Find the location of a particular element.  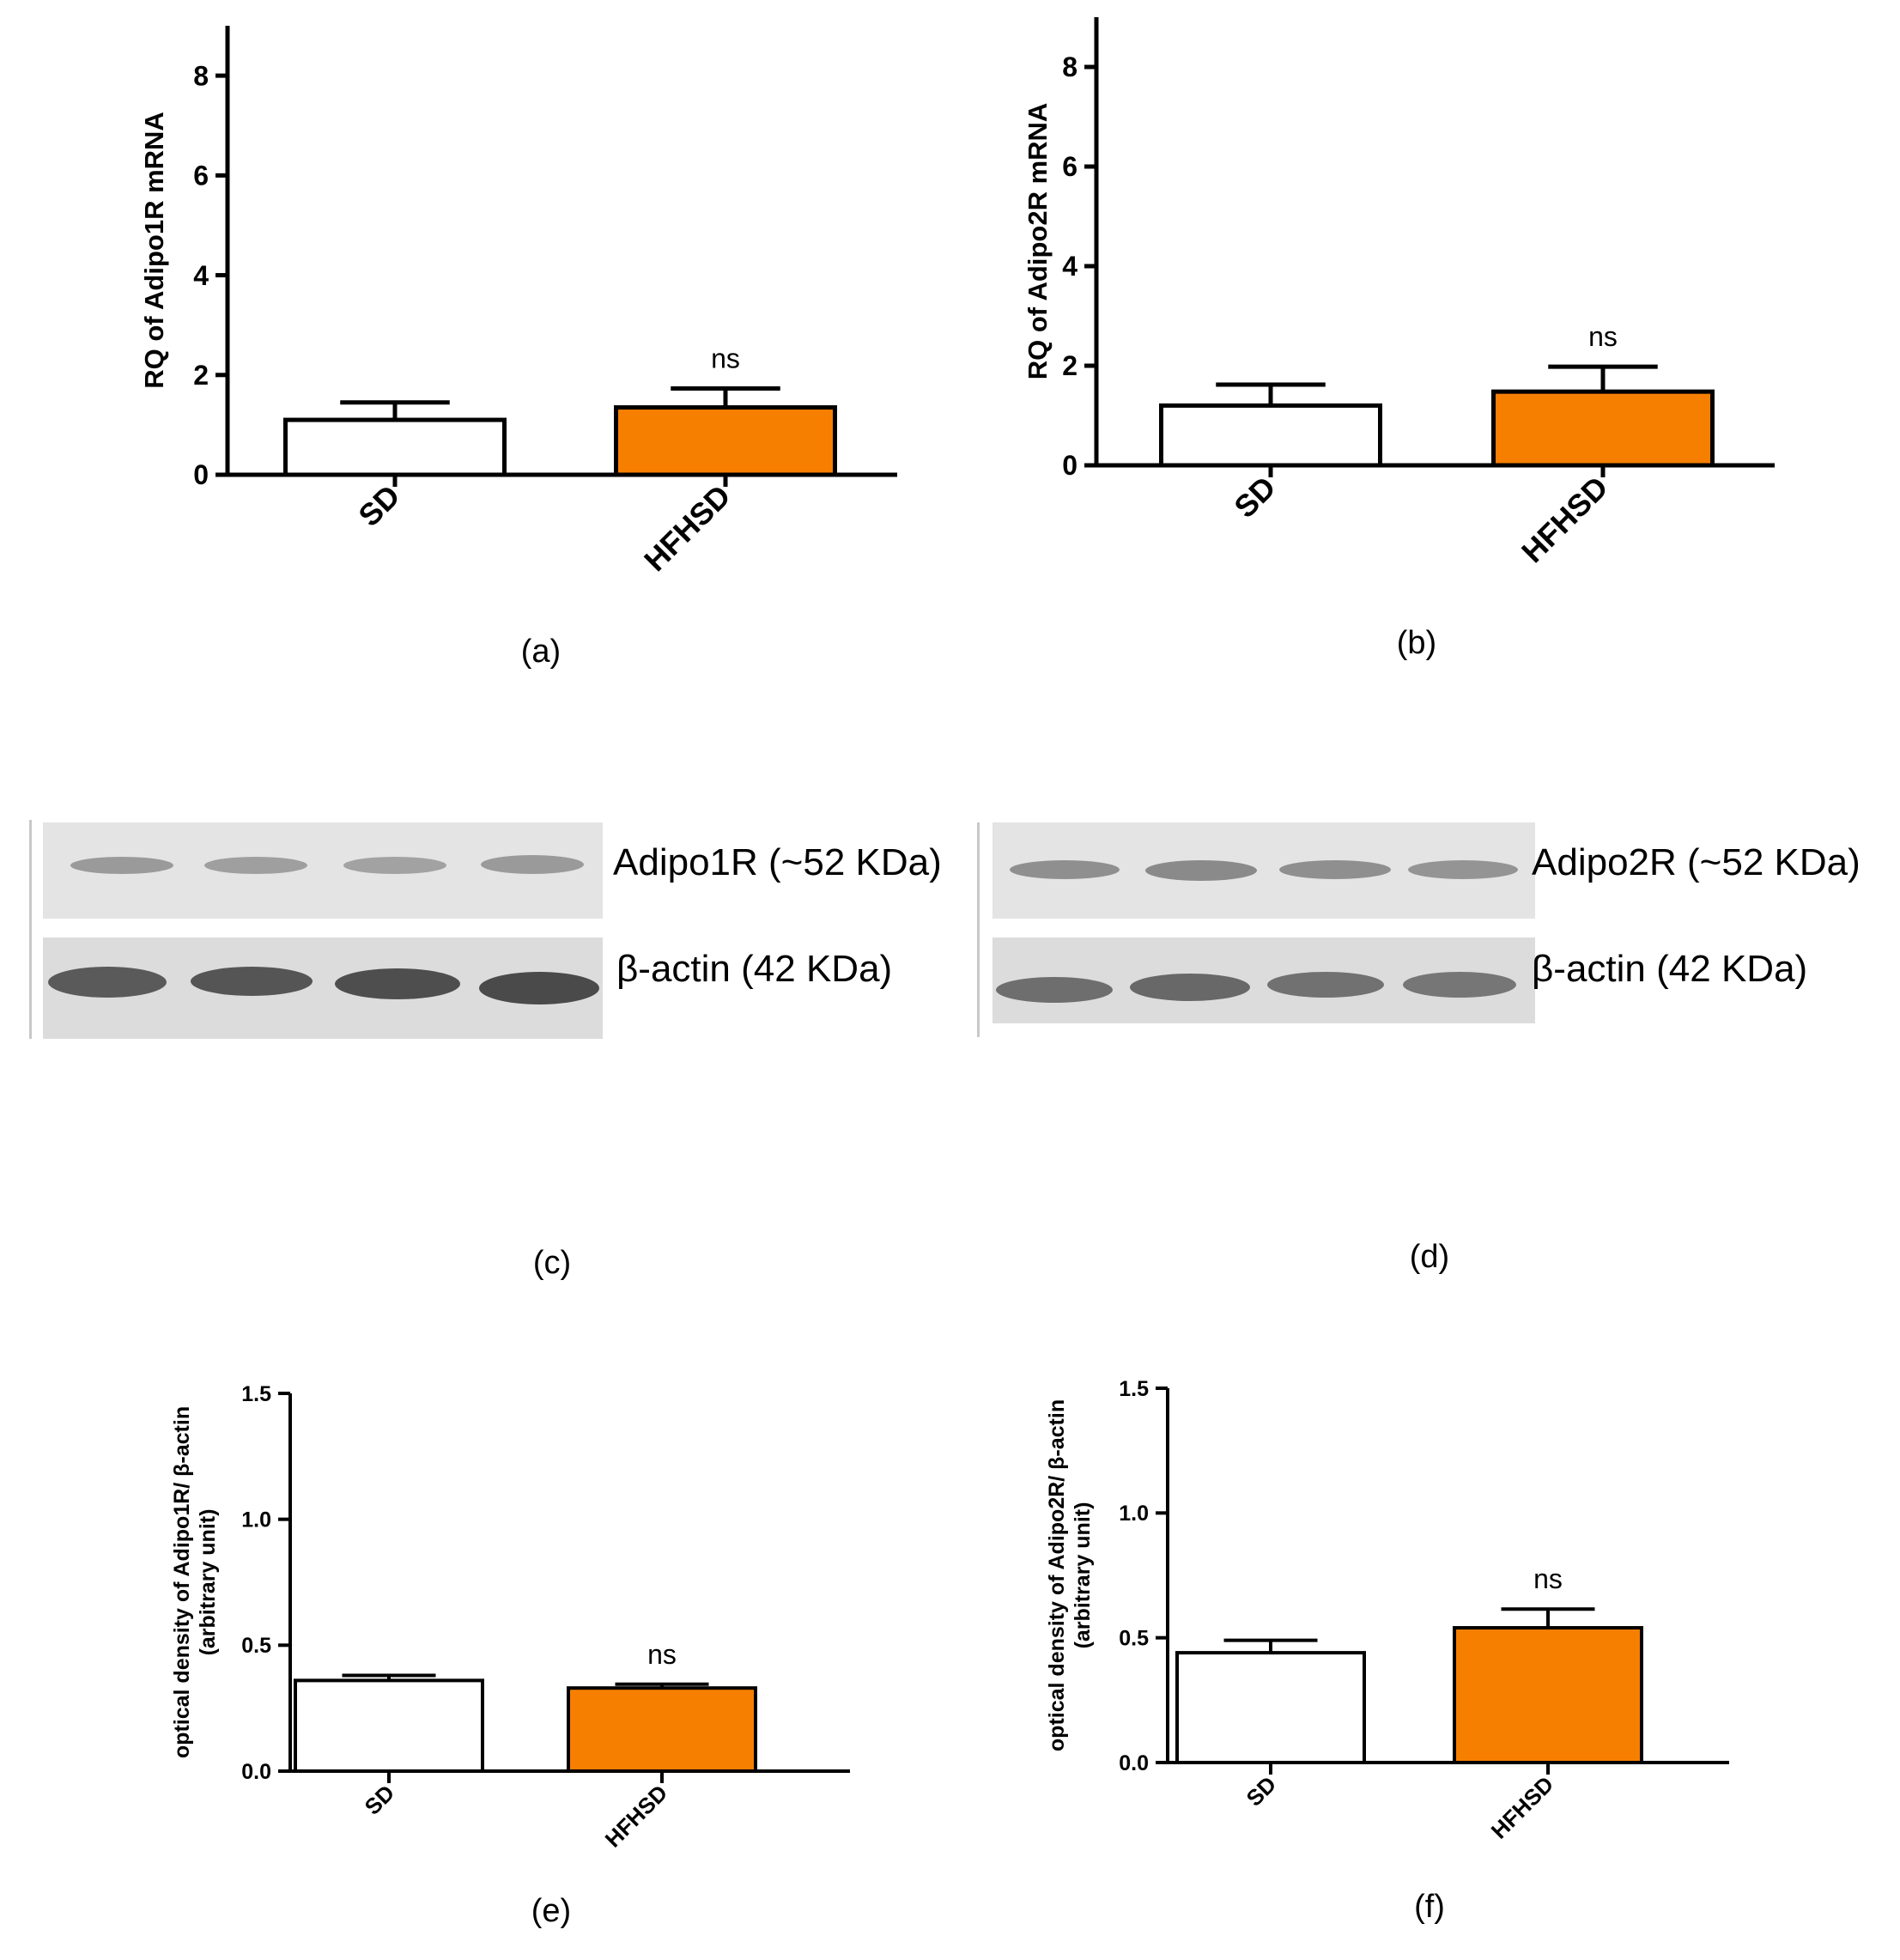

y-axis-label: RQ of Adipo2R mRNA is located at coordinates (1038, 241).